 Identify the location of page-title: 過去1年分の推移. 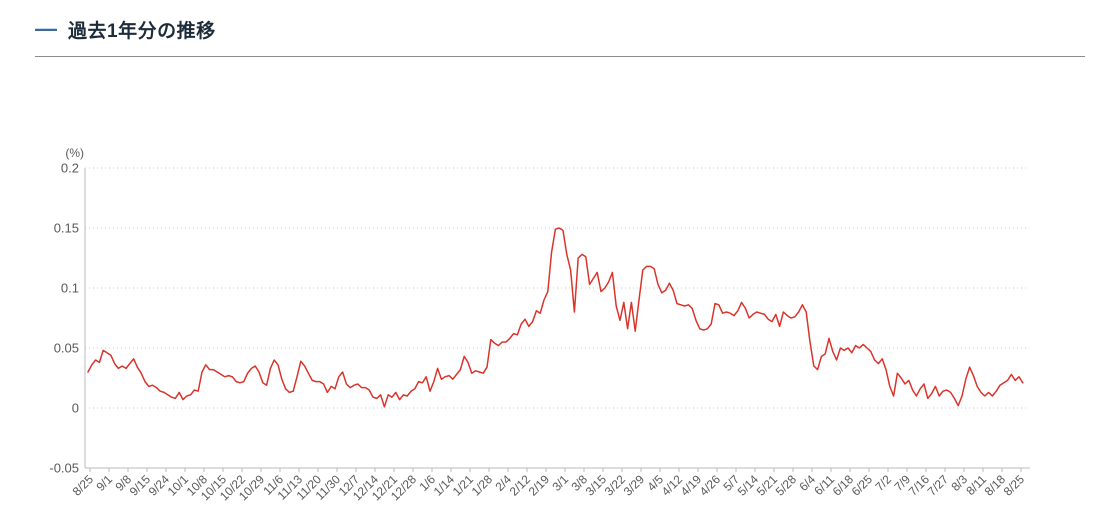
(142, 31).